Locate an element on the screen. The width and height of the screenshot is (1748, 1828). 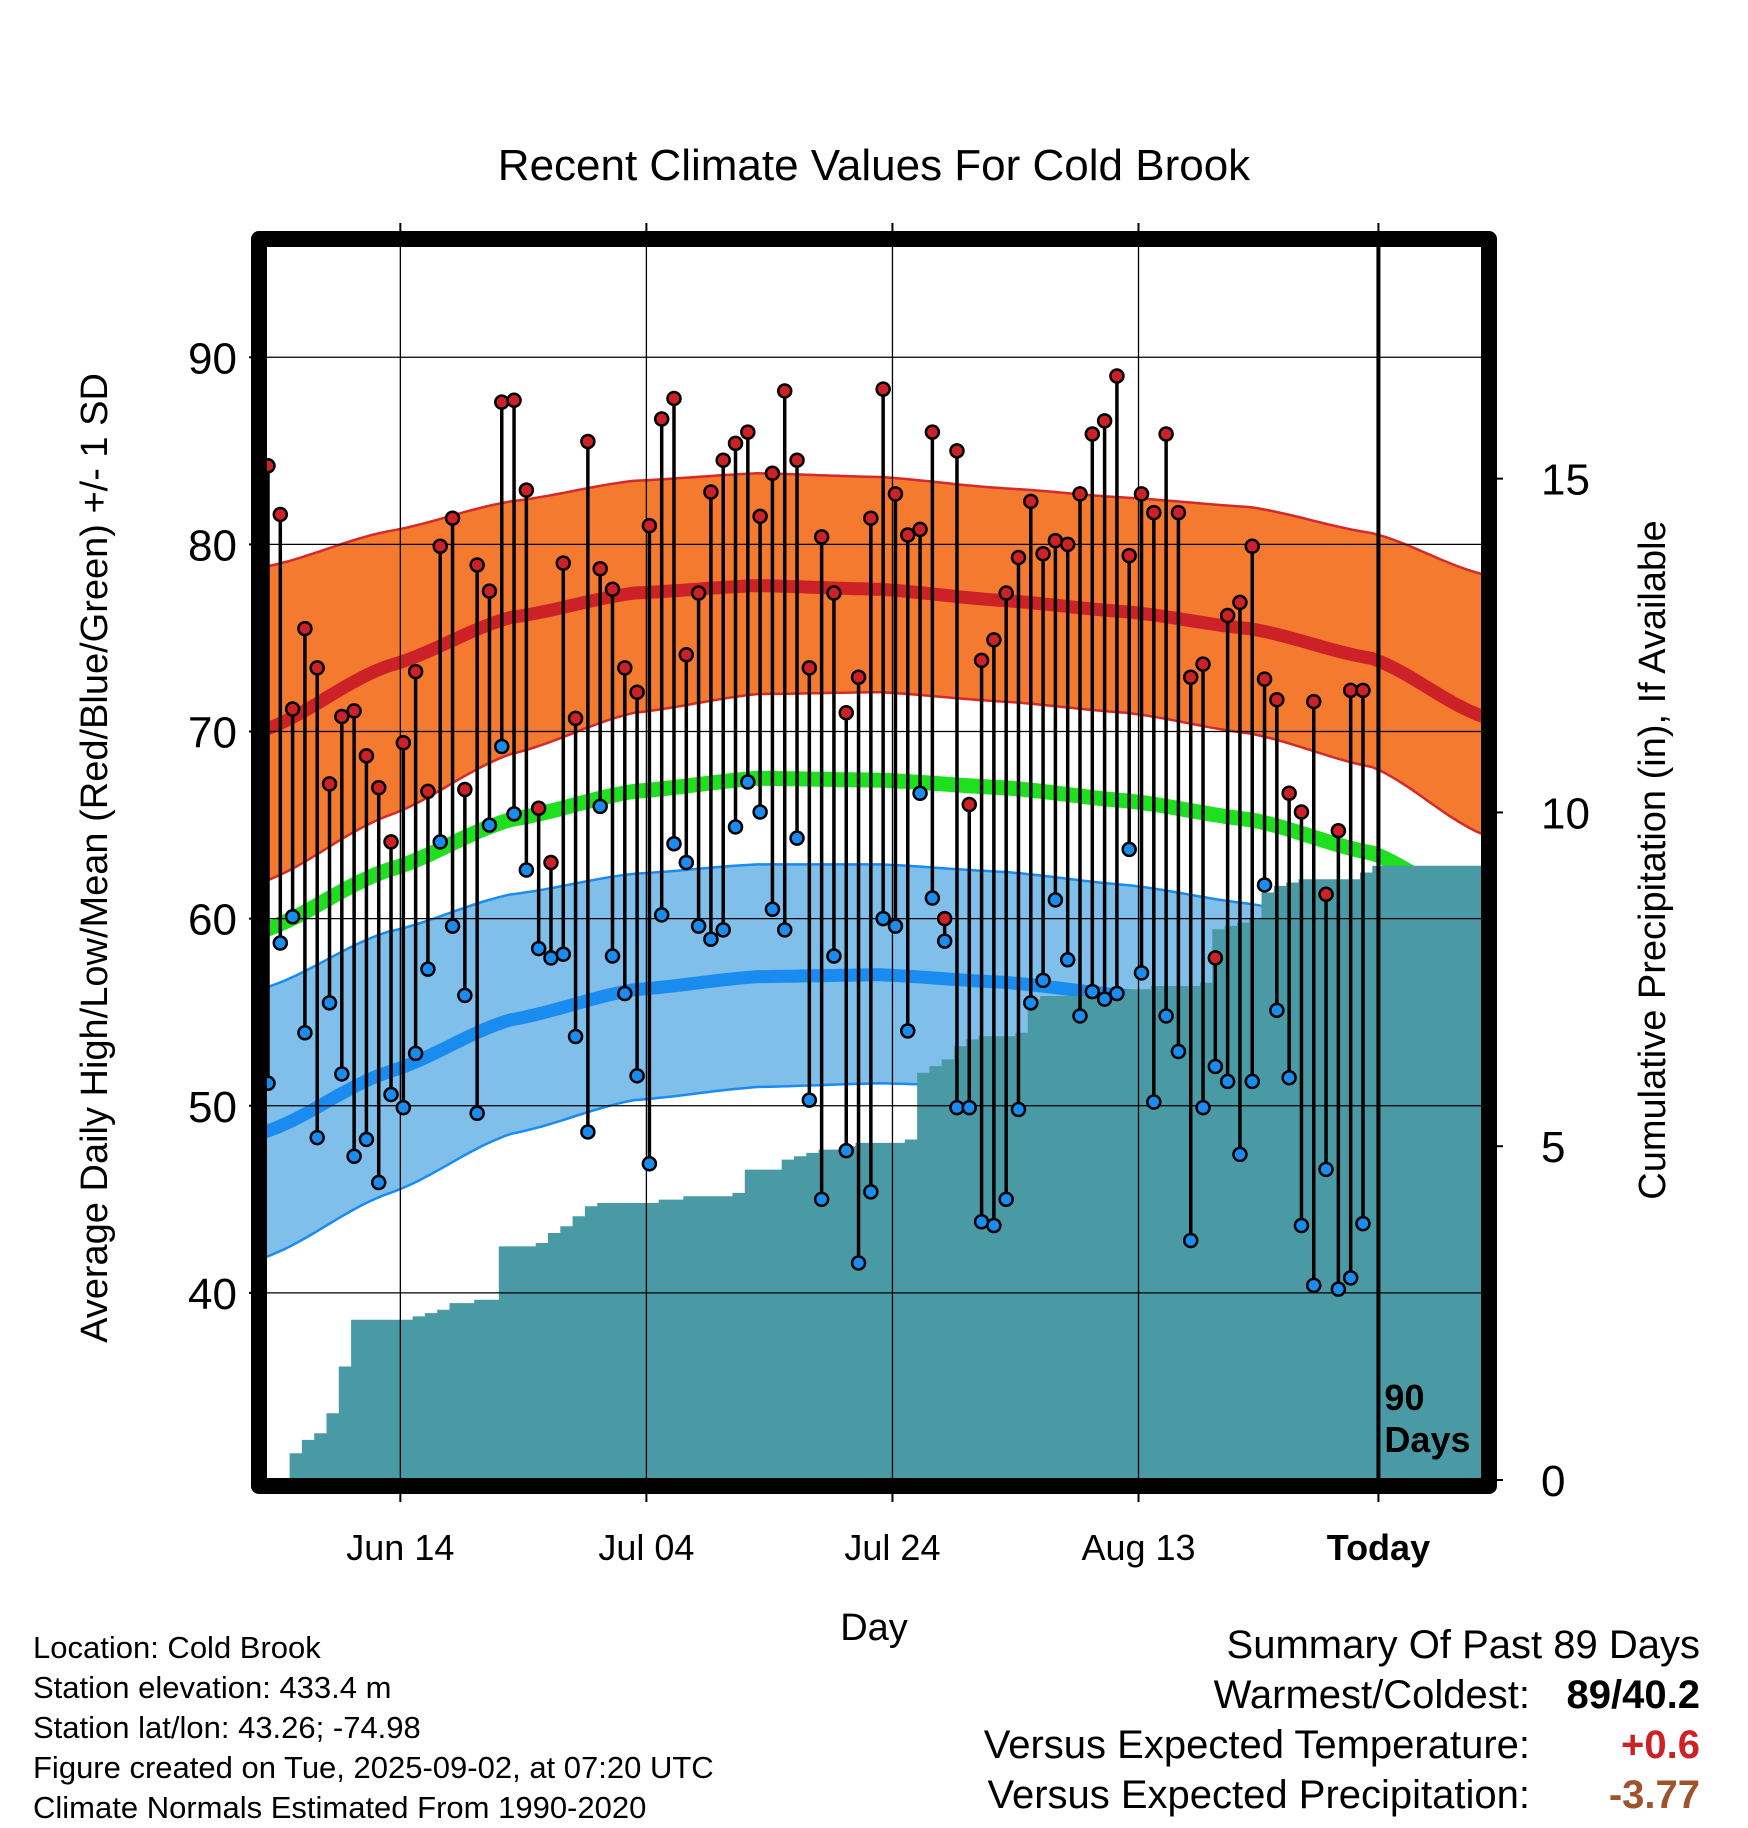
precip-value: -3.77 is located at coordinates (1654, 1795).